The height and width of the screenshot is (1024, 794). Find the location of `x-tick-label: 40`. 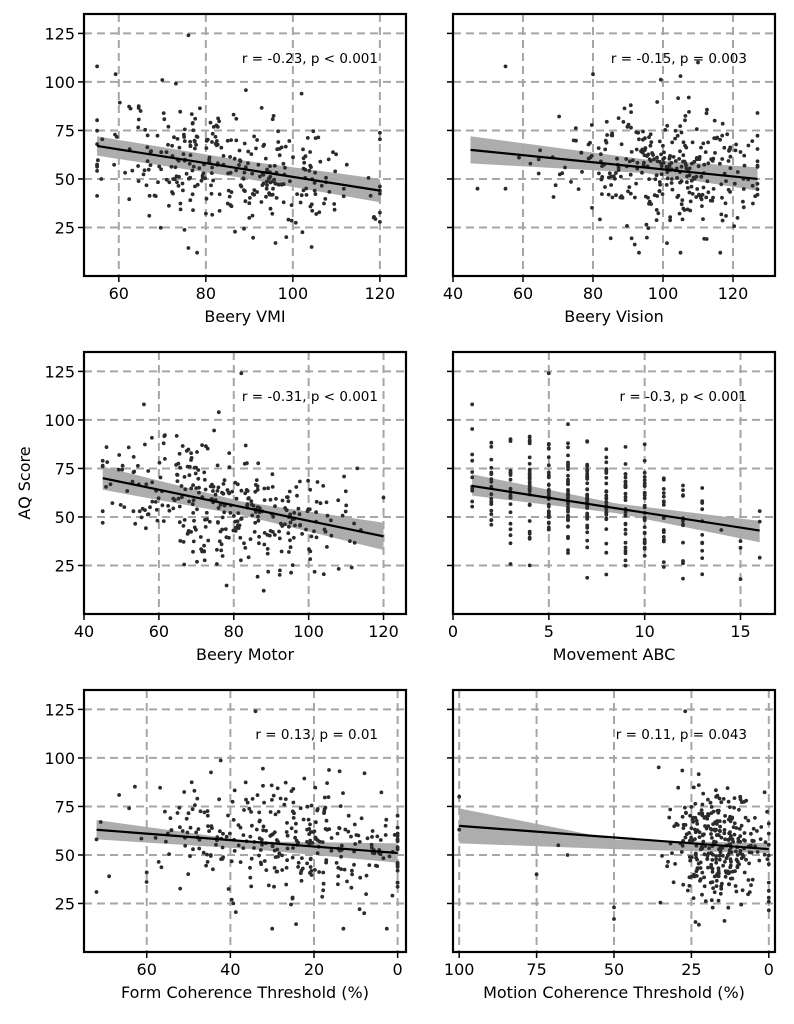

x-tick-label: 40 is located at coordinates (84, 631).